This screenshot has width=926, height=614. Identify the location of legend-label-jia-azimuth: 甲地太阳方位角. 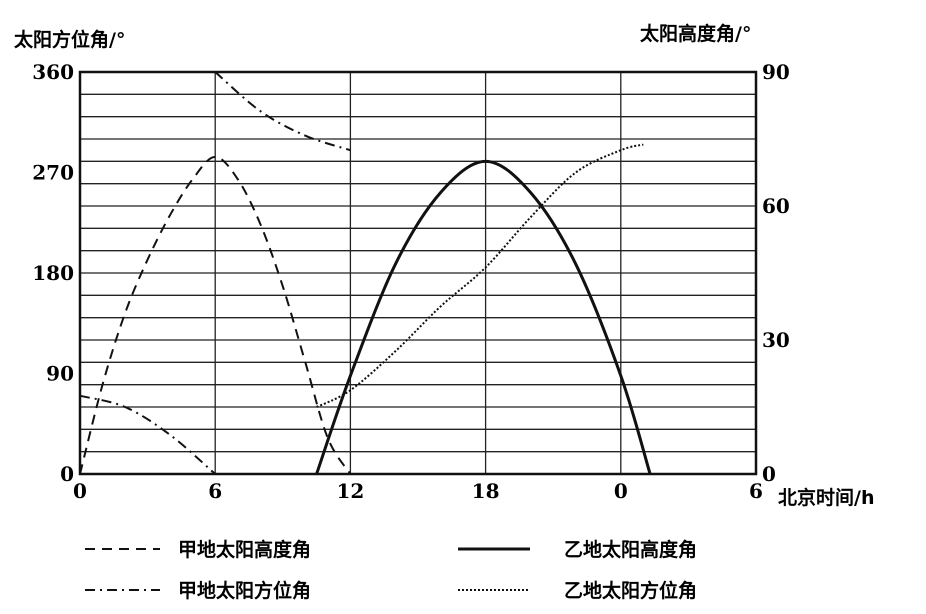
(244, 590).